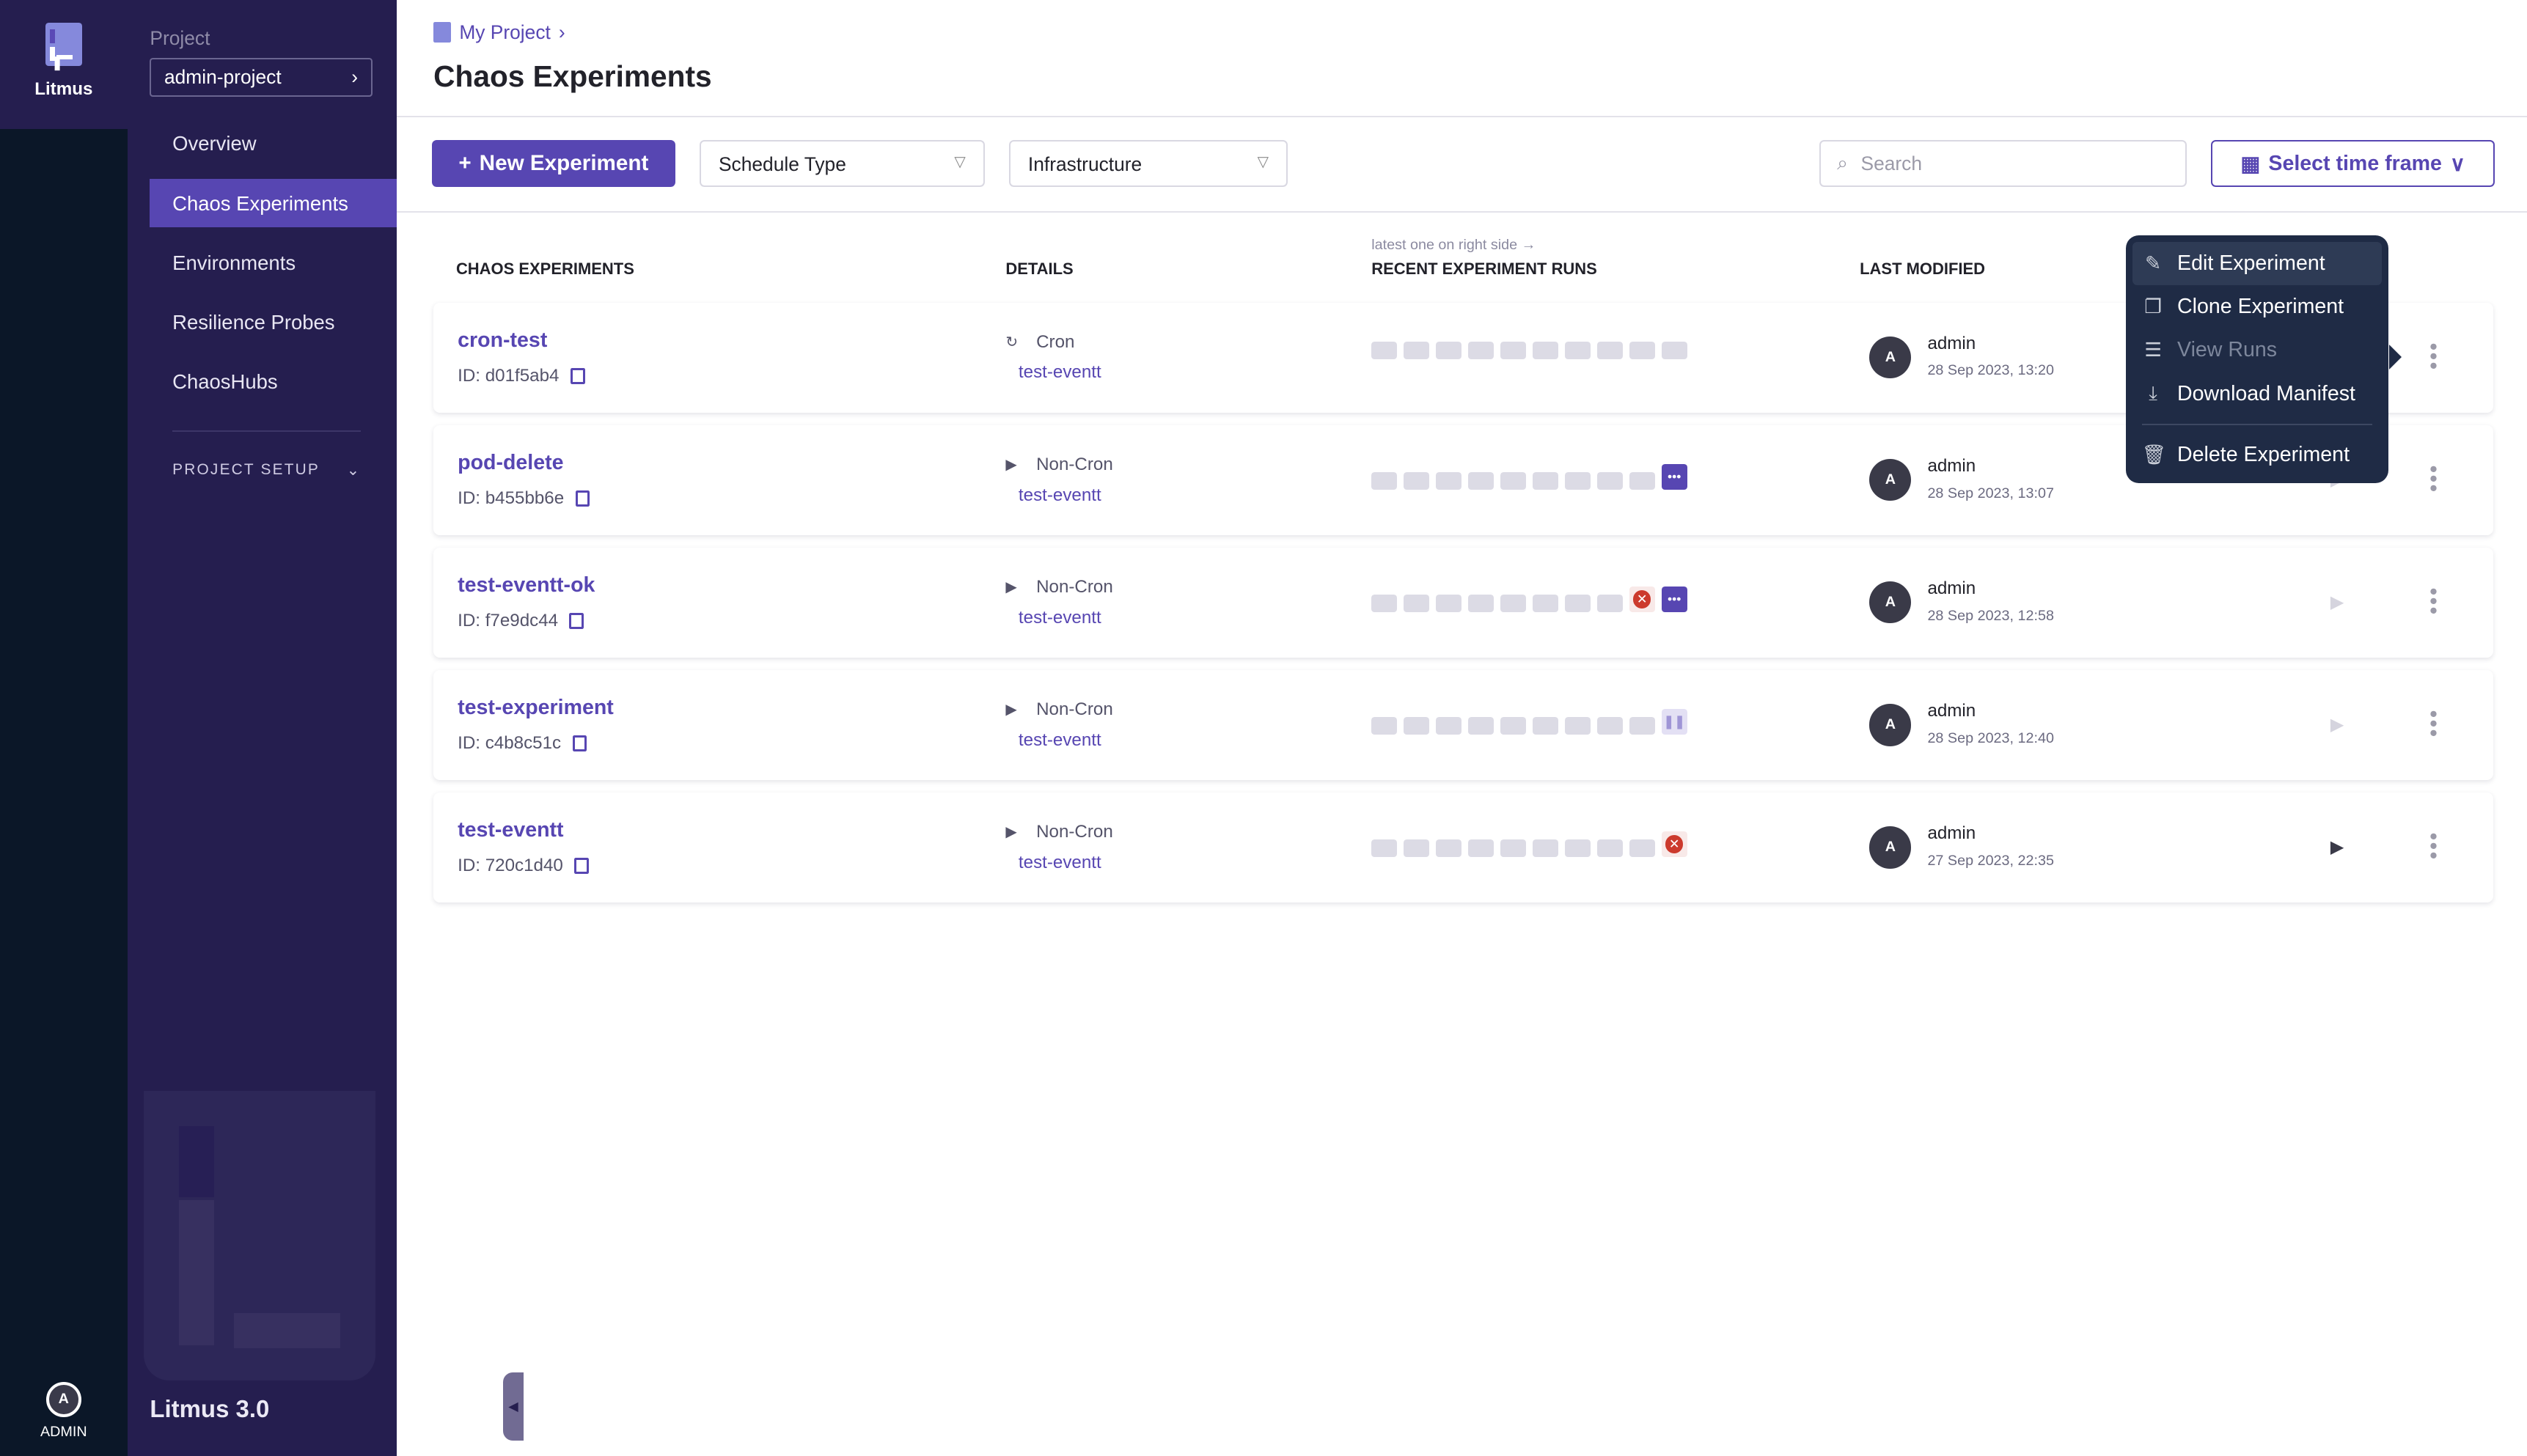 This screenshot has width=2527, height=1456. I want to click on sidebar-item-environments: Environments, so click(234, 262).